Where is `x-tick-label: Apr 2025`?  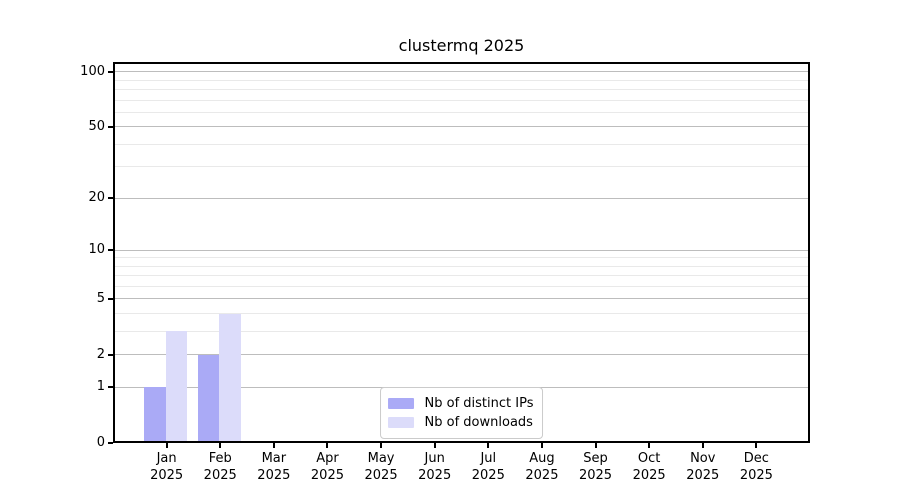
x-tick-label: Apr 2025 is located at coordinates (327, 467).